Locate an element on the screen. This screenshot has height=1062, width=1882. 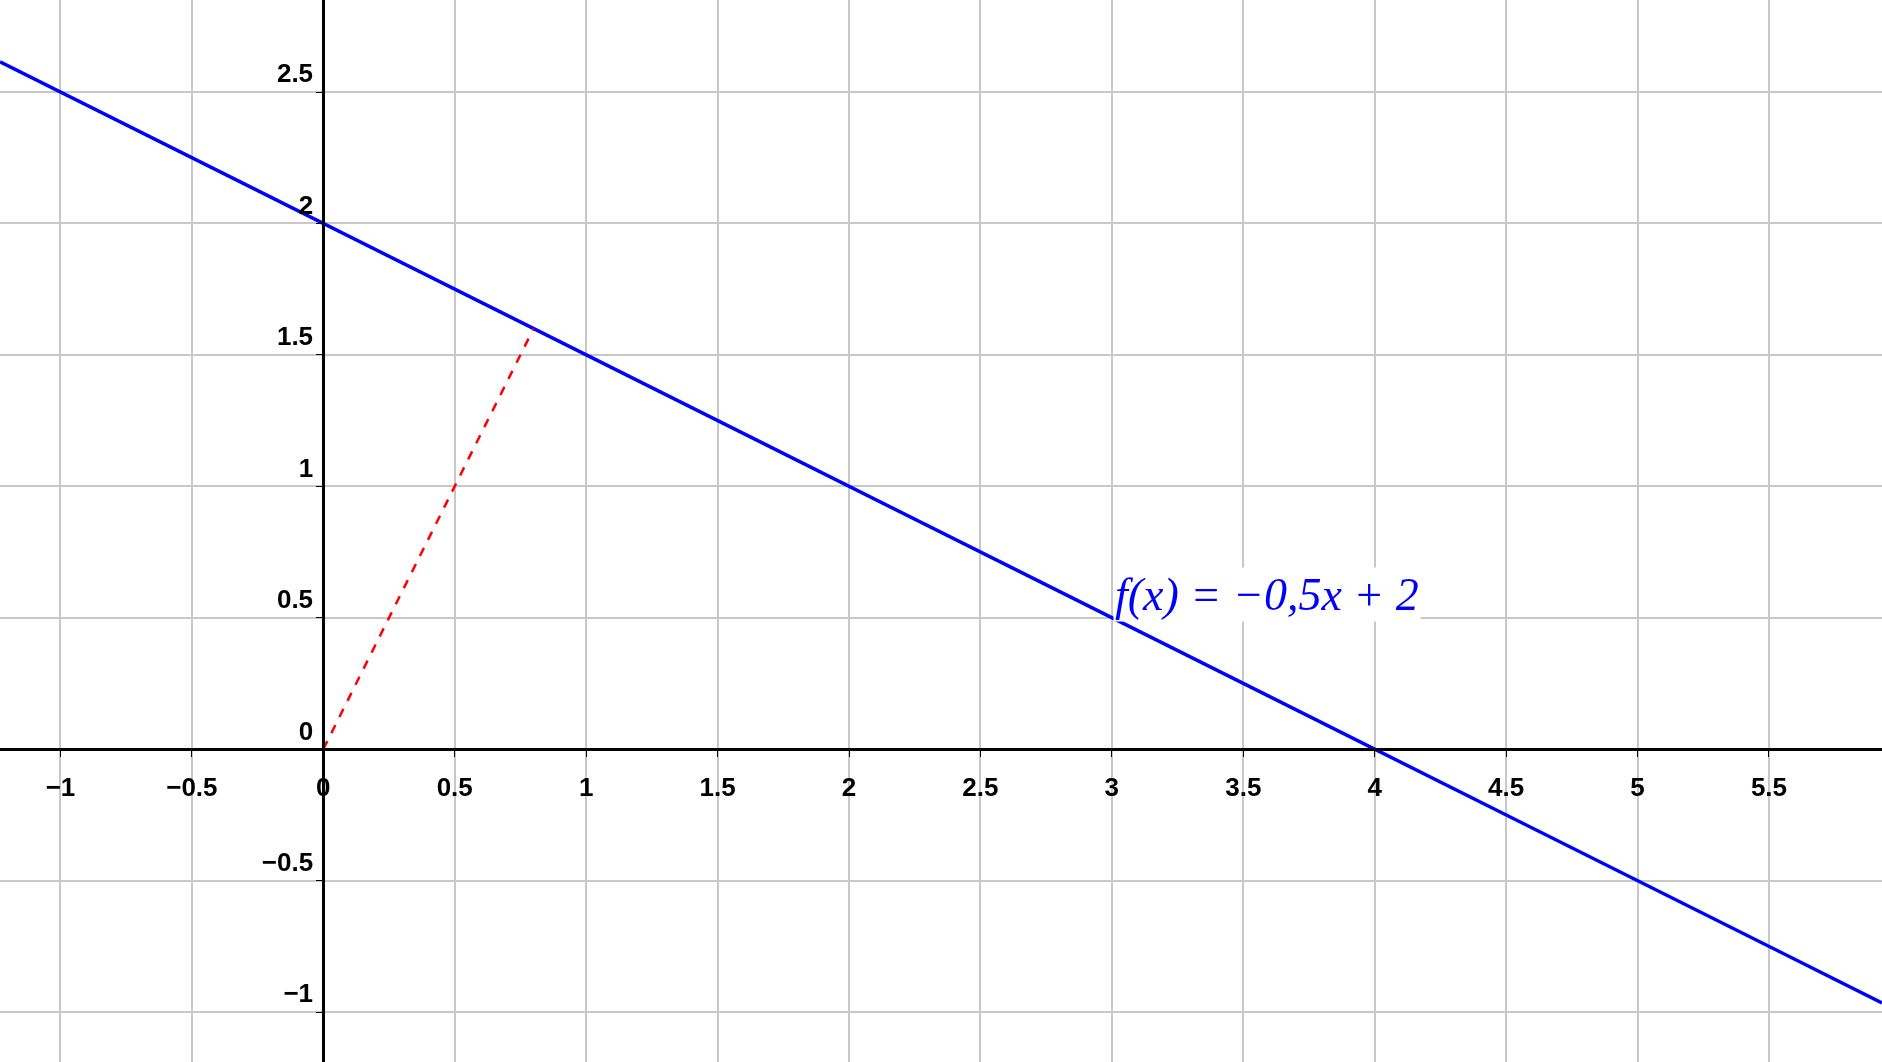
y-tick-label: 0 is located at coordinates (306, 730).